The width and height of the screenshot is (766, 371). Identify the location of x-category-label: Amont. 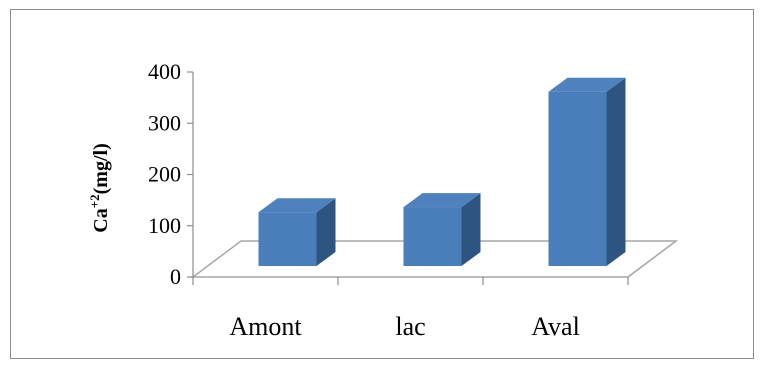
(265, 326).